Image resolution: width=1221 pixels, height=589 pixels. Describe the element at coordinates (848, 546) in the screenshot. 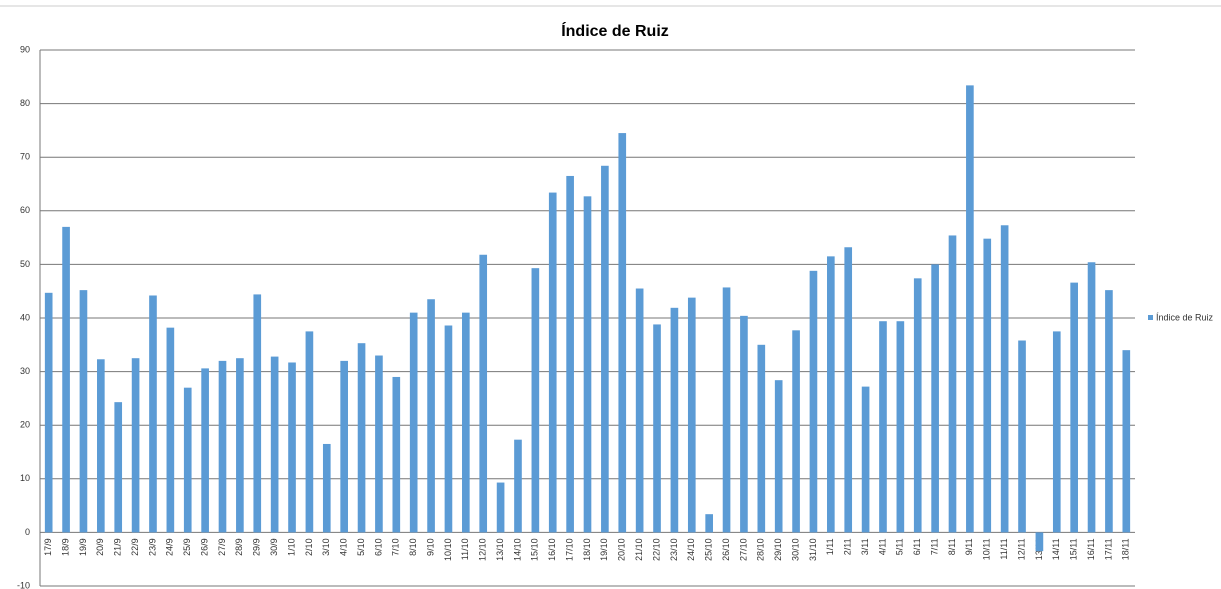

I see `x-tick-label: 2/11` at that location.